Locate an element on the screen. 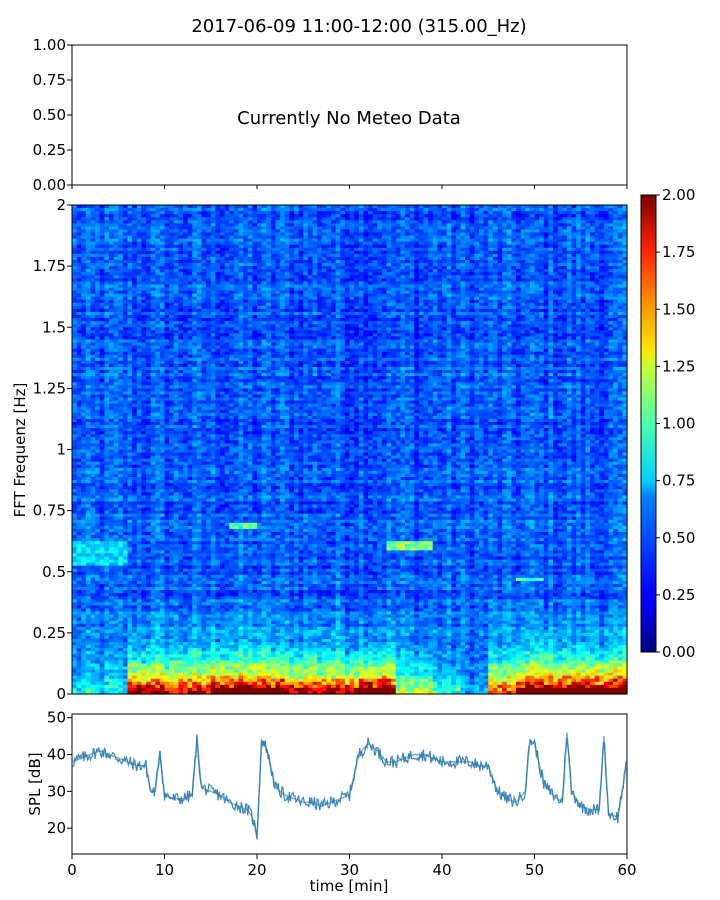 This screenshot has height=900, width=720. spl-xtick-label: 0 is located at coordinates (72, 870).